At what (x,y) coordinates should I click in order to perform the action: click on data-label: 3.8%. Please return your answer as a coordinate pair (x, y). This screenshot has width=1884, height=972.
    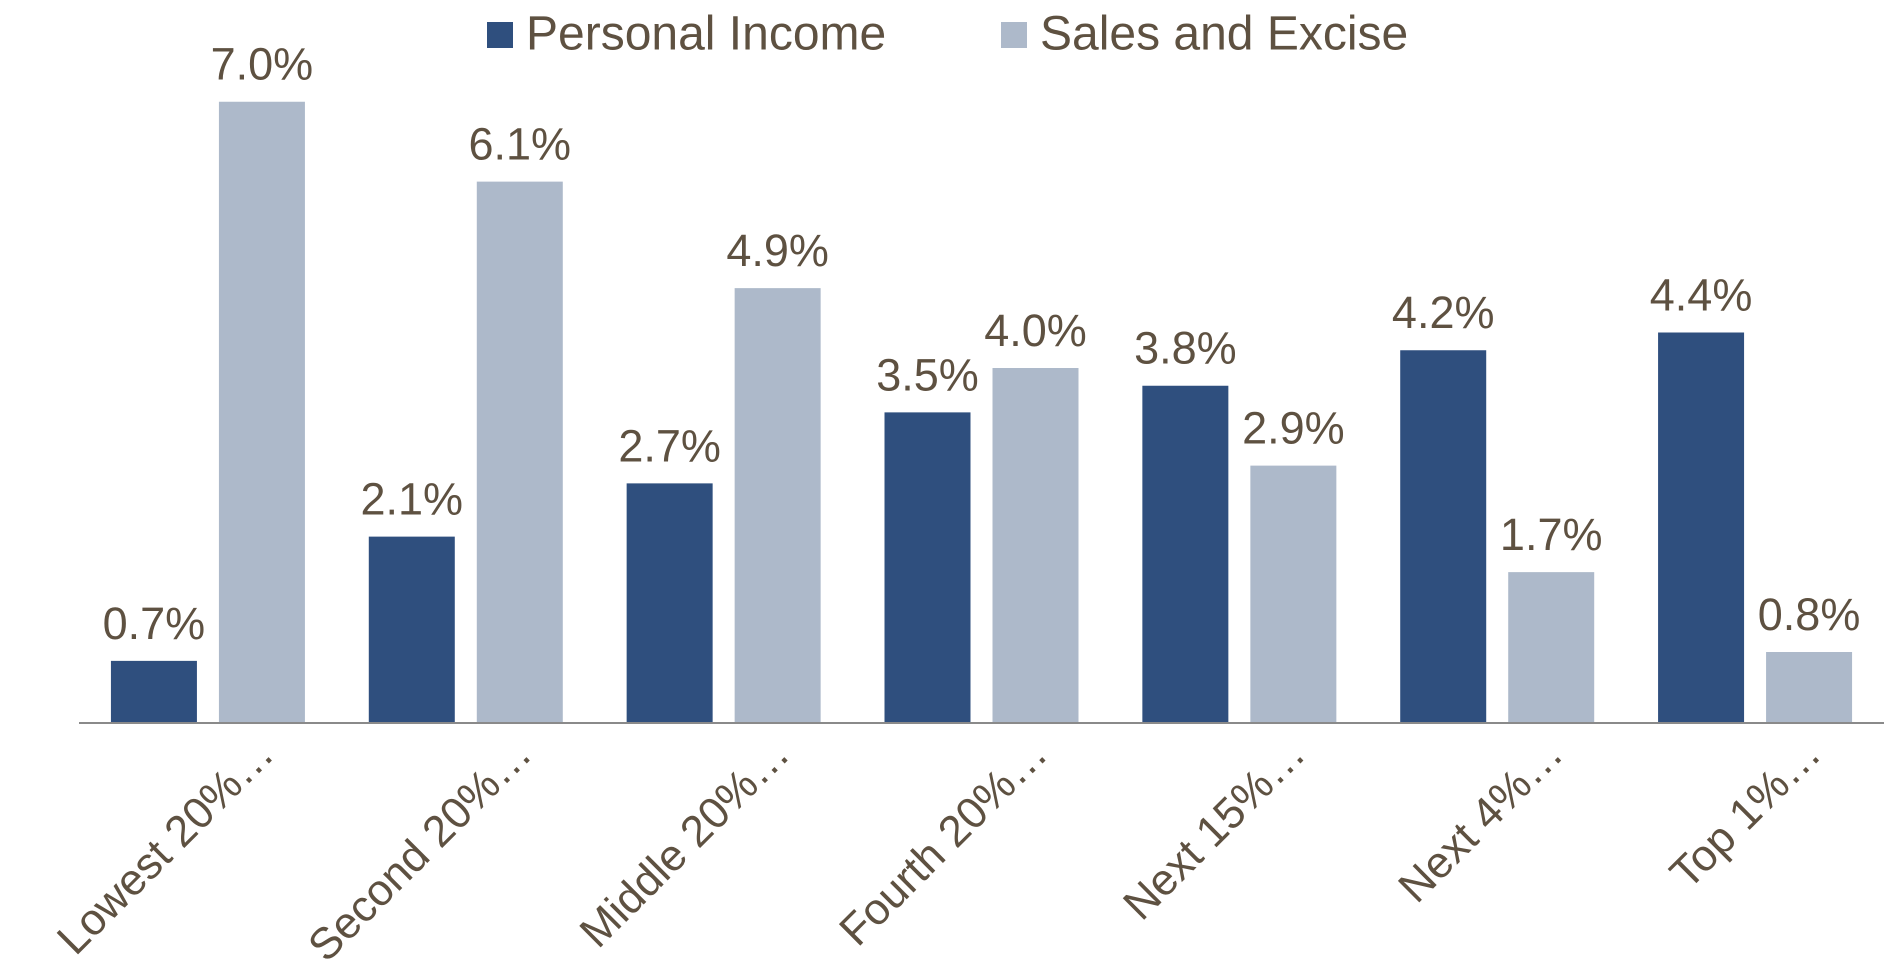
    Looking at the image, I should click on (1185, 348).